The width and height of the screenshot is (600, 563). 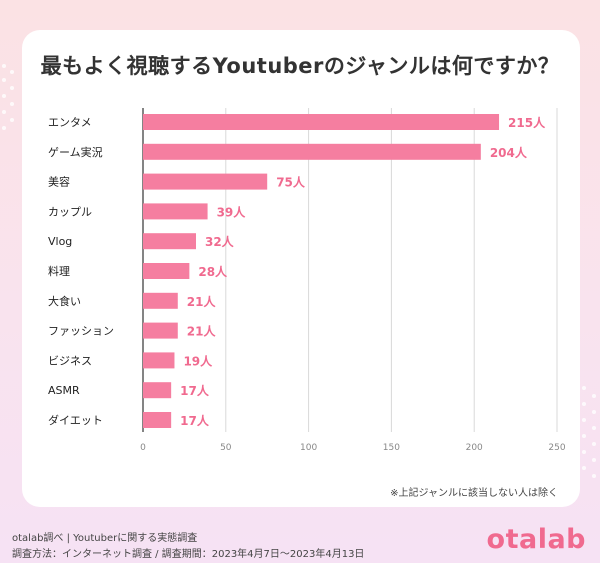 What do you see at coordinates (75, 420) in the screenshot?
I see `category-label: ダイエット` at bounding box center [75, 420].